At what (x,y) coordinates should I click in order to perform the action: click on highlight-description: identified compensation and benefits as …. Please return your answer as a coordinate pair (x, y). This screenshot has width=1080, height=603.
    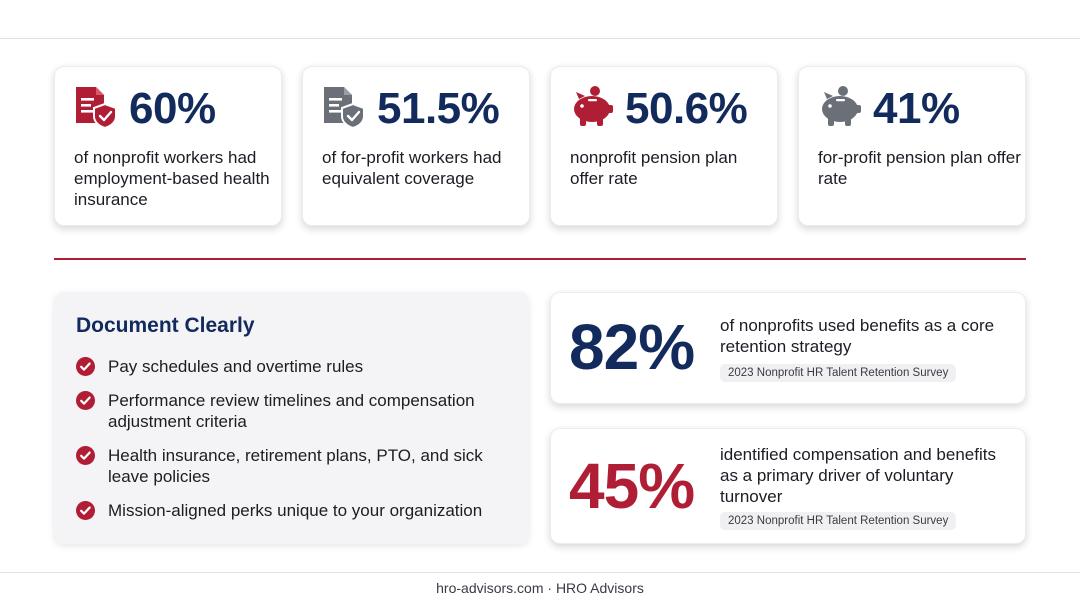
    Looking at the image, I should click on (858, 475).